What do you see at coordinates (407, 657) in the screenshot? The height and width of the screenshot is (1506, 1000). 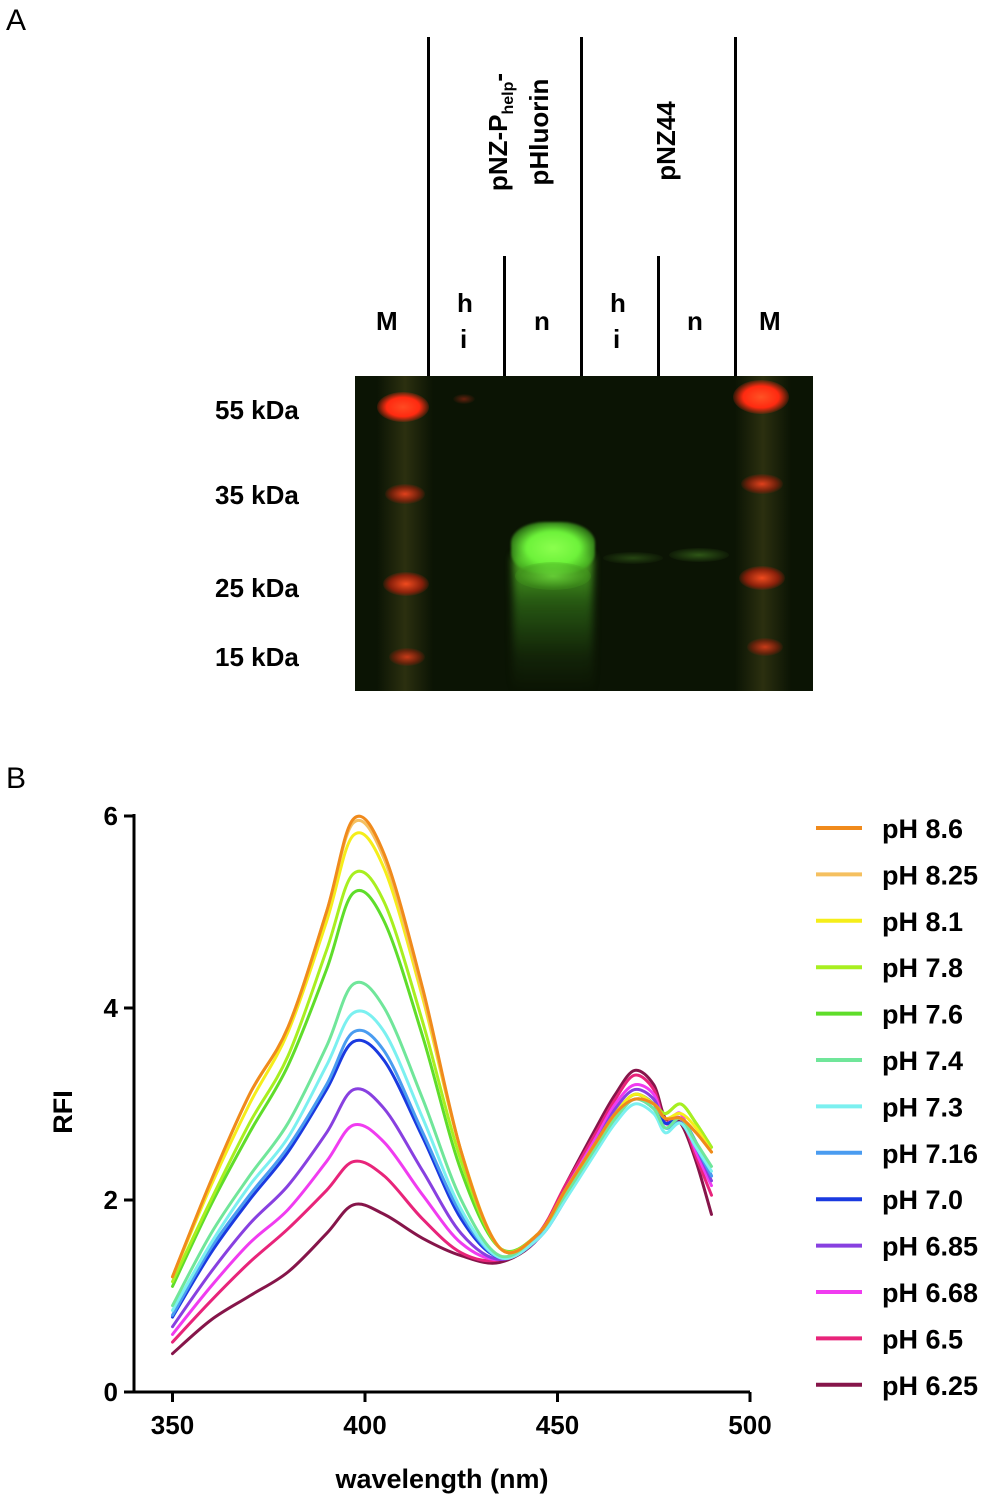 I see `marker-band-15-left` at bounding box center [407, 657].